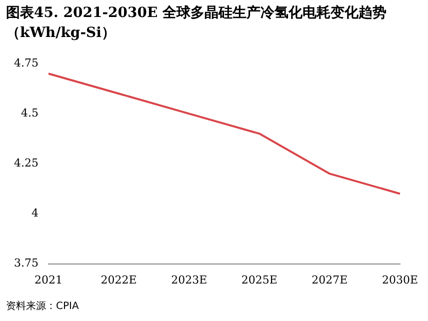 The image size is (428, 321). Describe the element at coordinates (34, 213) in the screenshot. I see `y-tick-label: 4` at that location.